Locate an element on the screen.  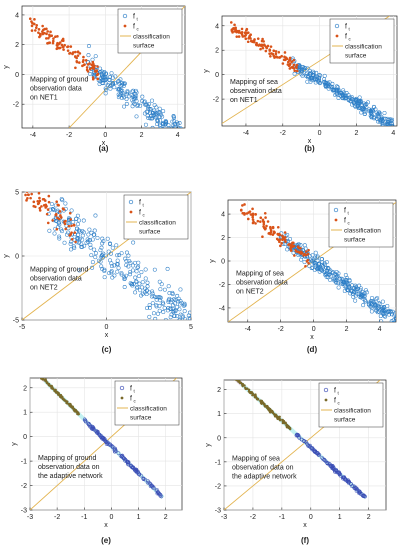
panel-label: (e) is located at coordinates (106, 540).